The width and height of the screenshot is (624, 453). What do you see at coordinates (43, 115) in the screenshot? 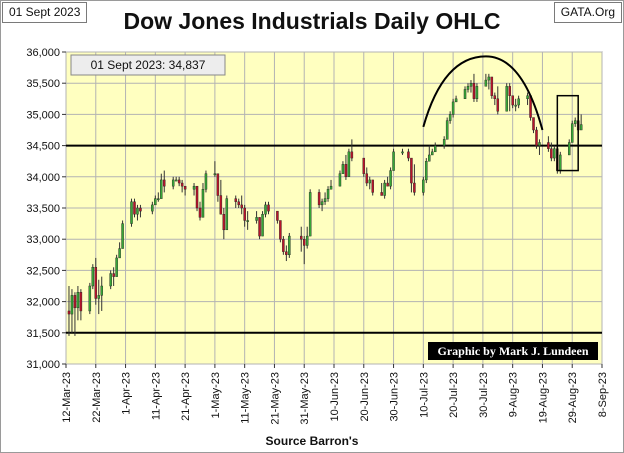
I see `y-tick-label: 35,000` at bounding box center [43, 115].